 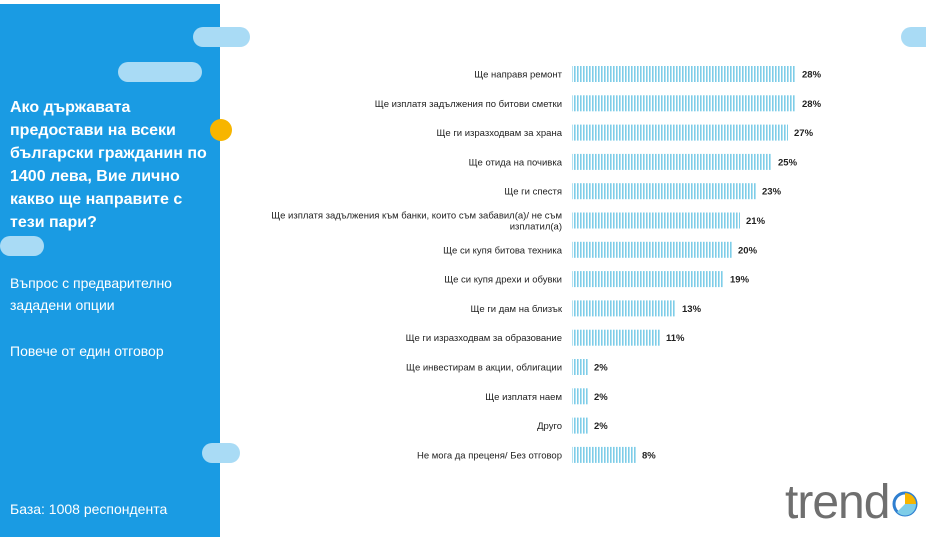 I want to click on logo-text: trend, so click(x=837, y=501).